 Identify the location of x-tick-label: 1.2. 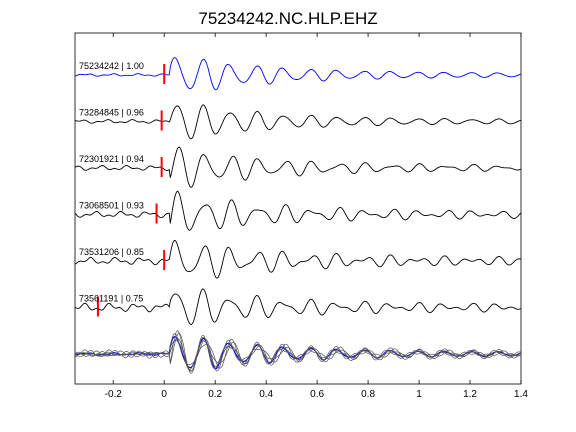
(470, 394).